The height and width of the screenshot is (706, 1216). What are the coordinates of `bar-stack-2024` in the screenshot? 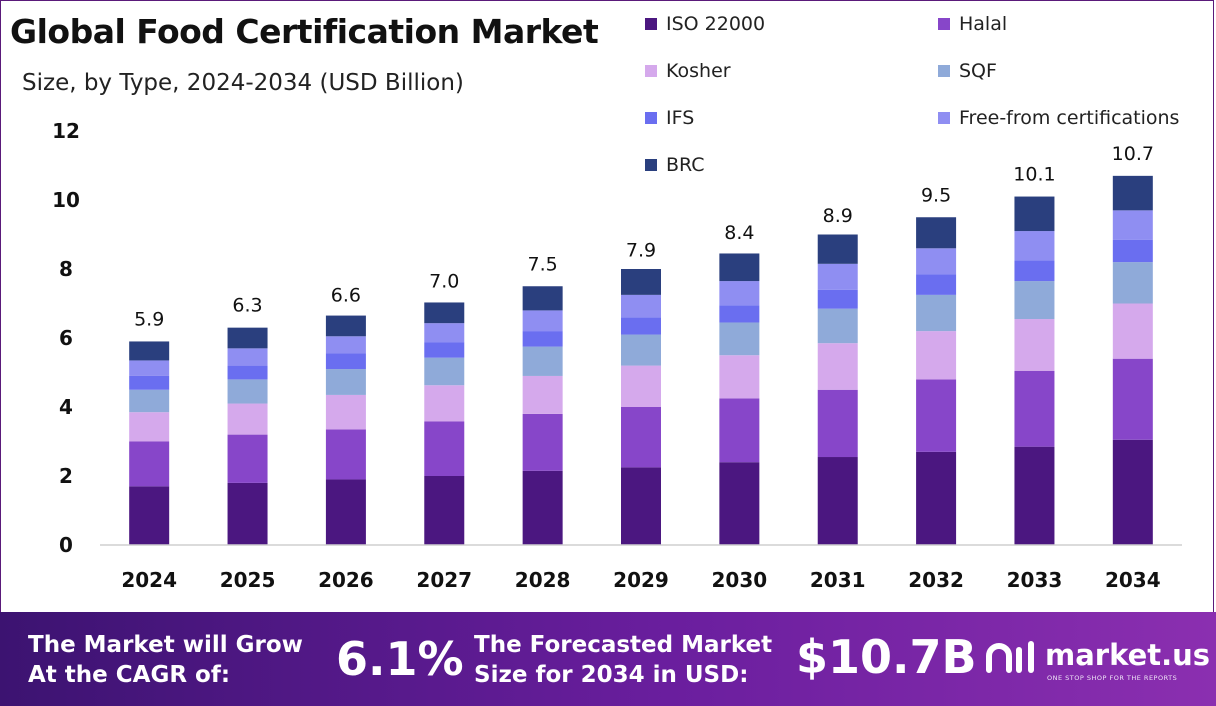 It's located at (149, 443).